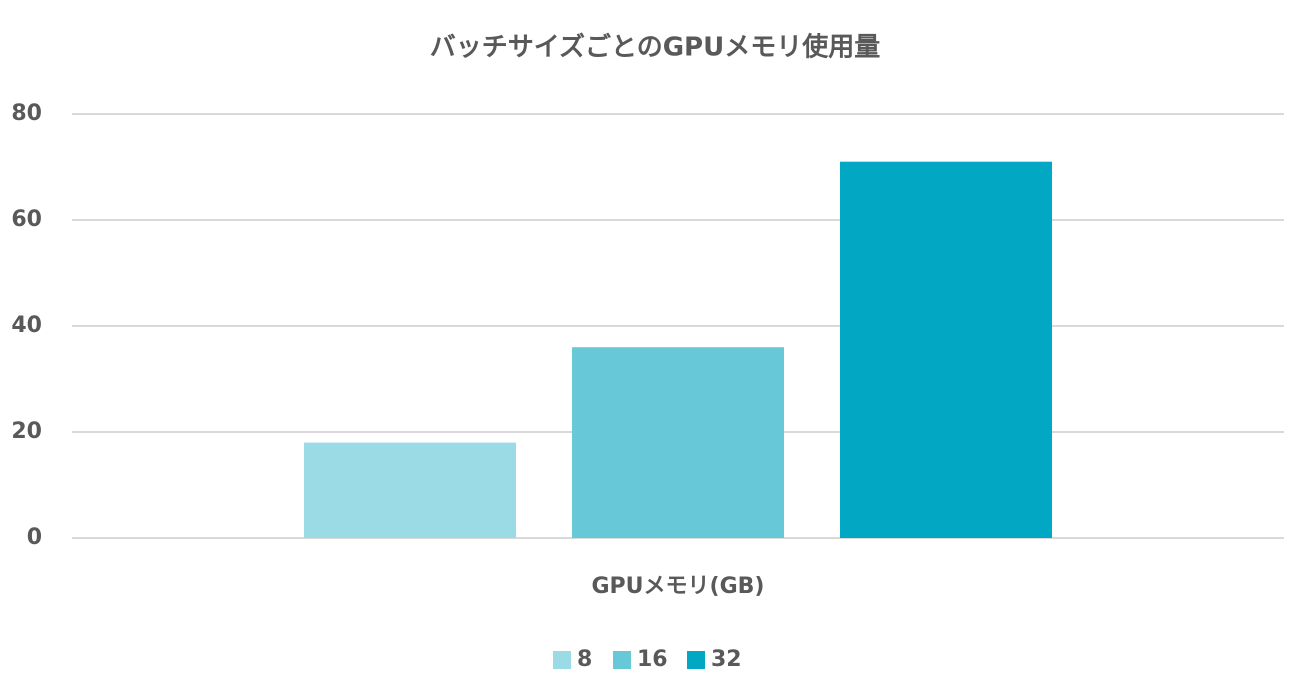  Describe the element at coordinates (726, 659) in the screenshot. I see `legend-label: 32` at that location.